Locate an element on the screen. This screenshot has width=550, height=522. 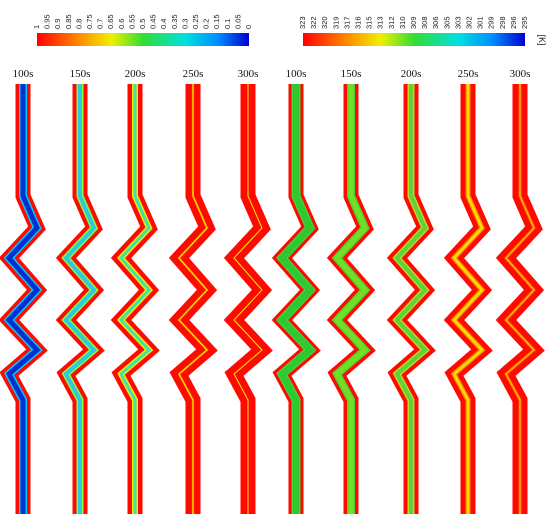
temperature-panel-label: 100s is located at coordinates (296, 74).